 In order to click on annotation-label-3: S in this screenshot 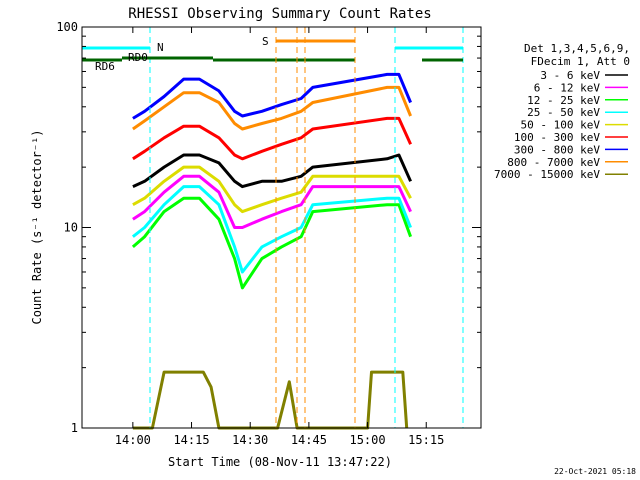, I will do `click(265, 41)`.